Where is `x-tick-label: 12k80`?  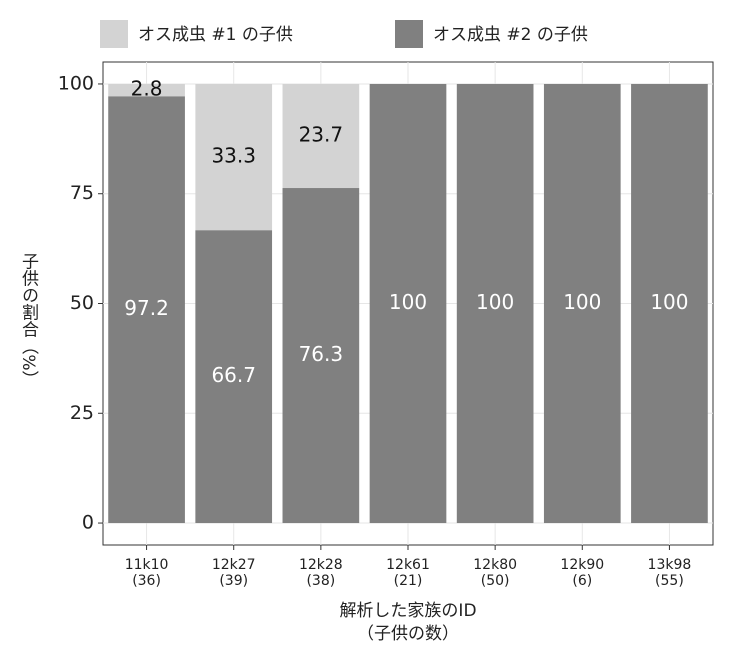 x-tick-label: 12k80 is located at coordinates (495, 565).